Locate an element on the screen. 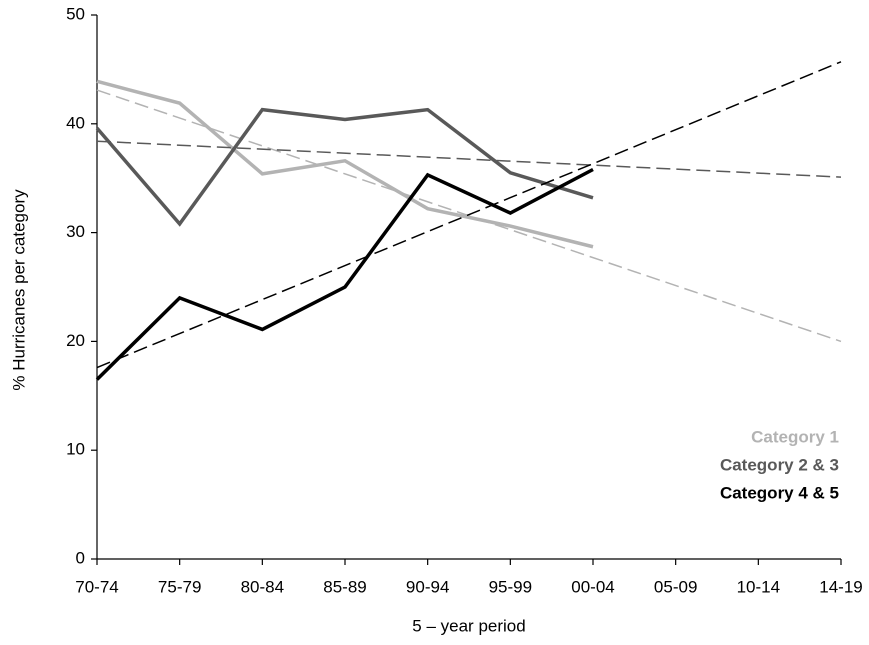  x-tick-label: 80-84 is located at coordinates (262, 586).